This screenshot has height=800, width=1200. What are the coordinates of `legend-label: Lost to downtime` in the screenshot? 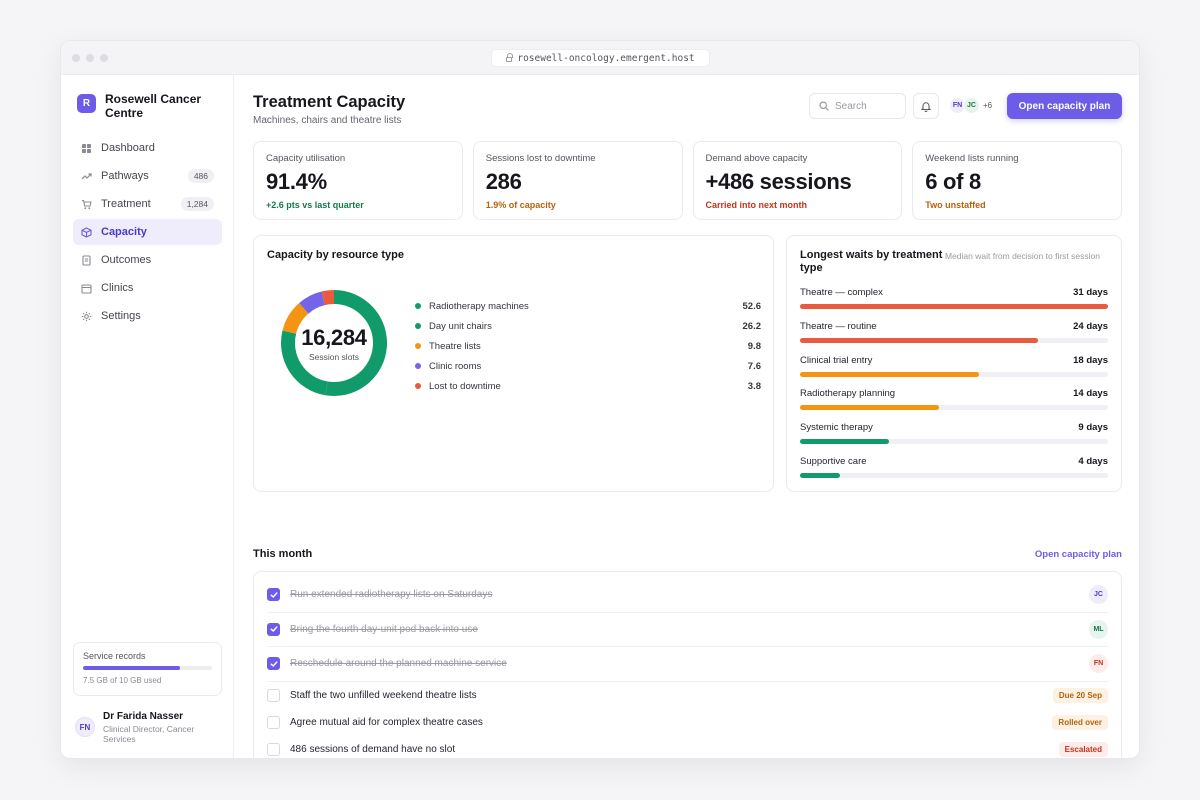 It's located at (465, 386).